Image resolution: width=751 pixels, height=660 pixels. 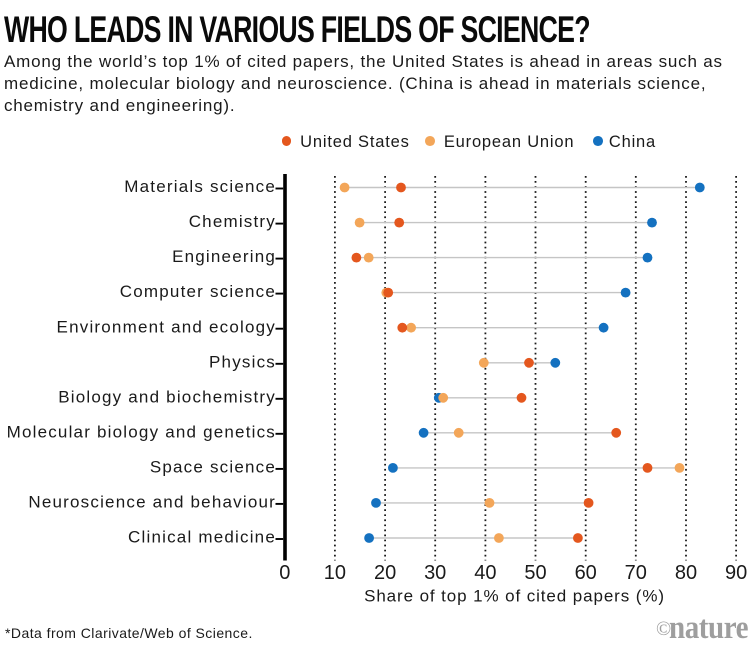 What do you see at coordinates (232, 221) in the screenshot?
I see `svg-text: Chemistry` at bounding box center [232, 221].